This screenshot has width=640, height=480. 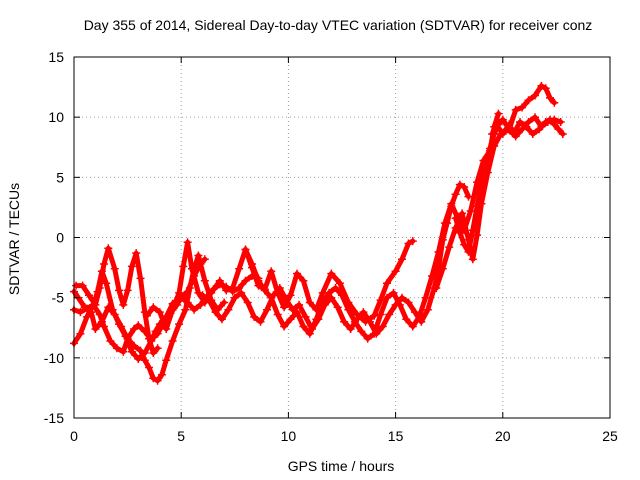 I want to click on y-axis-label: SDTVAR / TECUs, so click(x=14, y=239).